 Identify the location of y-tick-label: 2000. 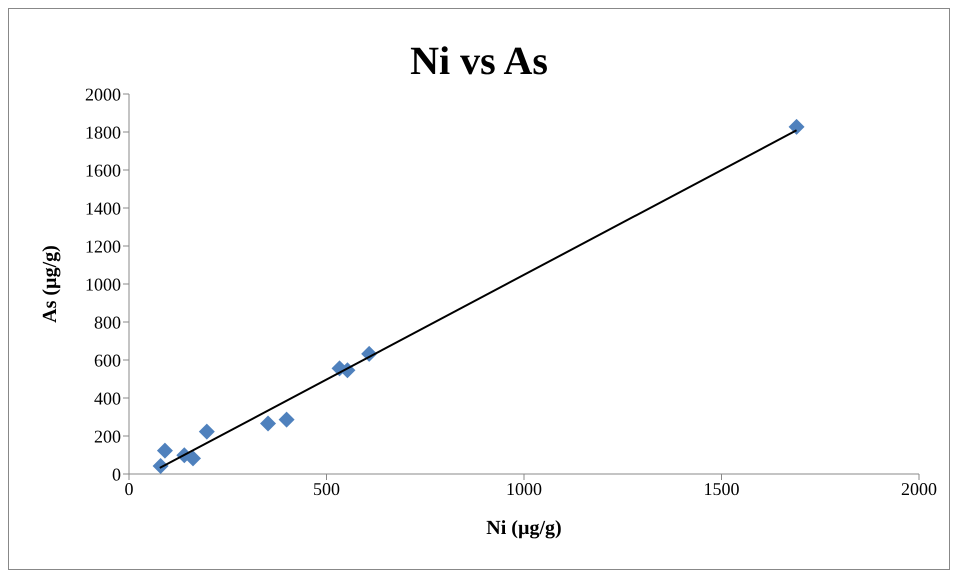
(103, 94).